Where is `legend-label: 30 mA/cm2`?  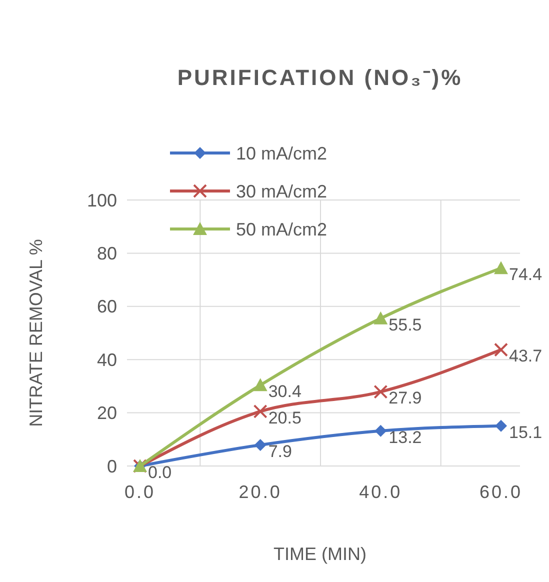 legend-label: 30 mA/cm2 is located at coordinates (282, 191).